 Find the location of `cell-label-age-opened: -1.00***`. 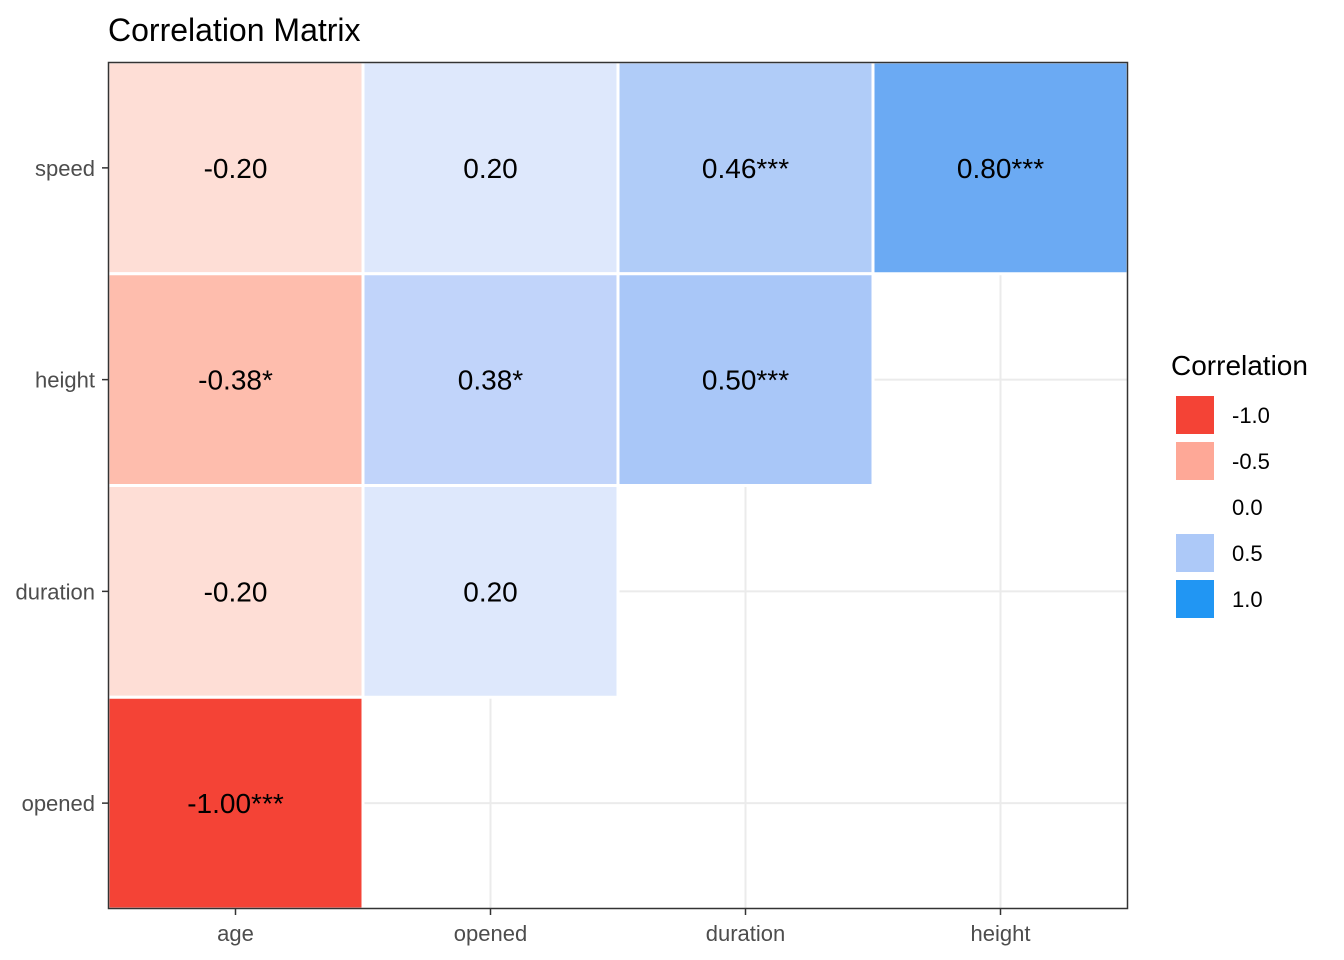

cell-label-age-opened: -1.00*** is located at coordinates (235, 803).